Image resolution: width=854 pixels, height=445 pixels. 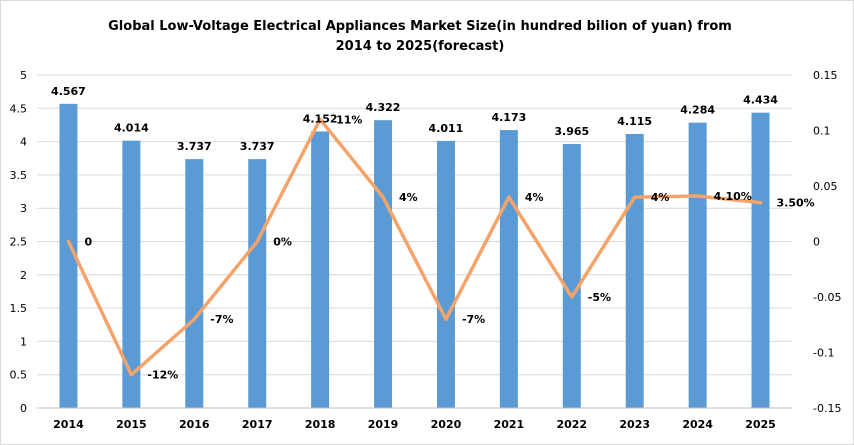 What do you see at coordinates (446, 128) in the screenshot?
I see `bar-value-label: 4.011` at bounding box center [446, 128].